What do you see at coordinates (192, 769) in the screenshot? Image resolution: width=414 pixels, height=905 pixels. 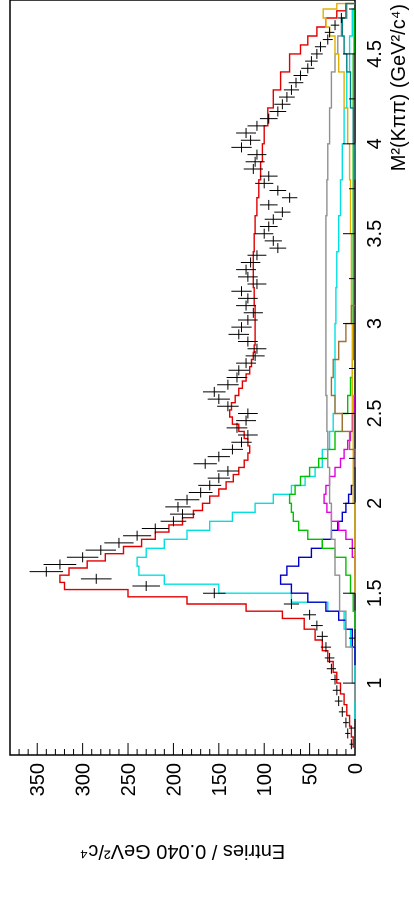 I see `y-axis: 0 50 100 150 200 250 300 350` at bounding box center [192, 769].